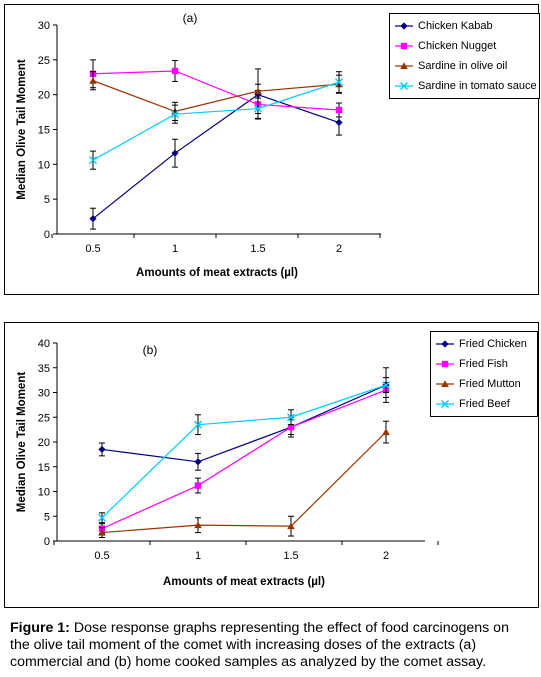 The width and height of the screenshot is (541, 677). Describe the element at coordinates (290, 556) in the screenshot. I see `chart-b-x-tick-label: 1.5` at that location.